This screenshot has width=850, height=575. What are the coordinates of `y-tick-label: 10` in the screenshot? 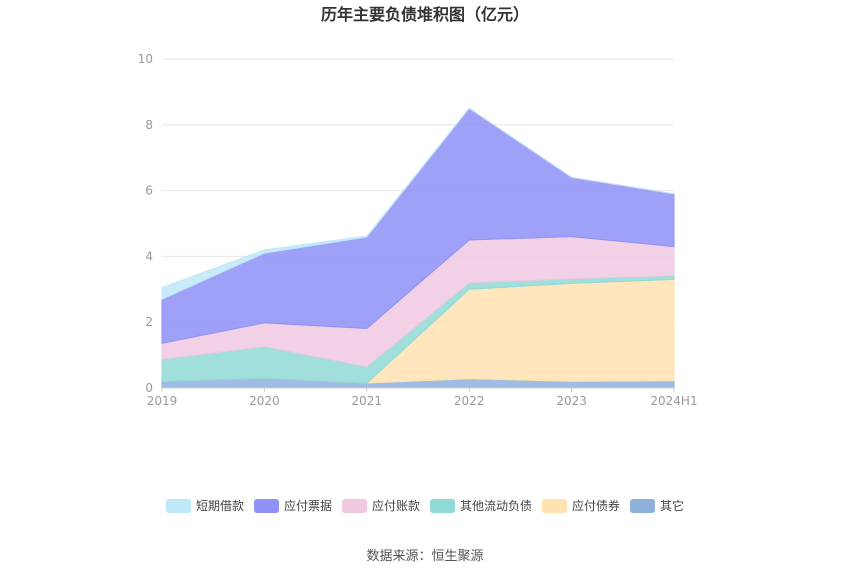 It's located at (145, 59).